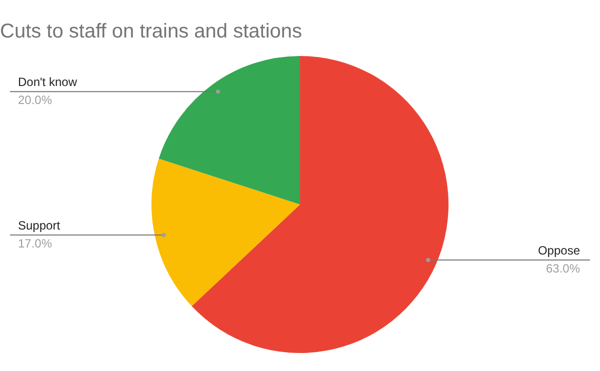 Image resolution: width=600 pixels, height=371 pixels. I want to click on data-label: 20.0%, so click(35, 99).